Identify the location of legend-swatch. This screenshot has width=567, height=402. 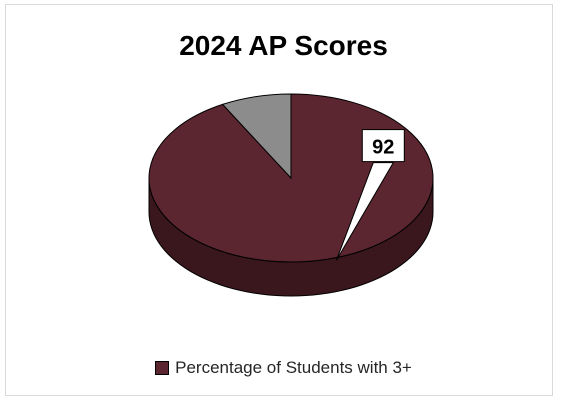
(162, 368).